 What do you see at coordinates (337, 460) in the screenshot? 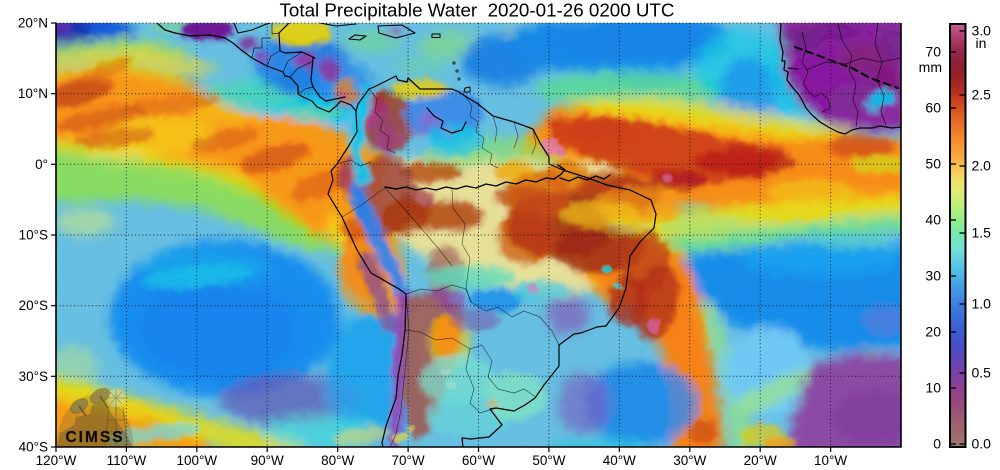
I see `svg-text: 80°W` at bounding box center [337, 460].